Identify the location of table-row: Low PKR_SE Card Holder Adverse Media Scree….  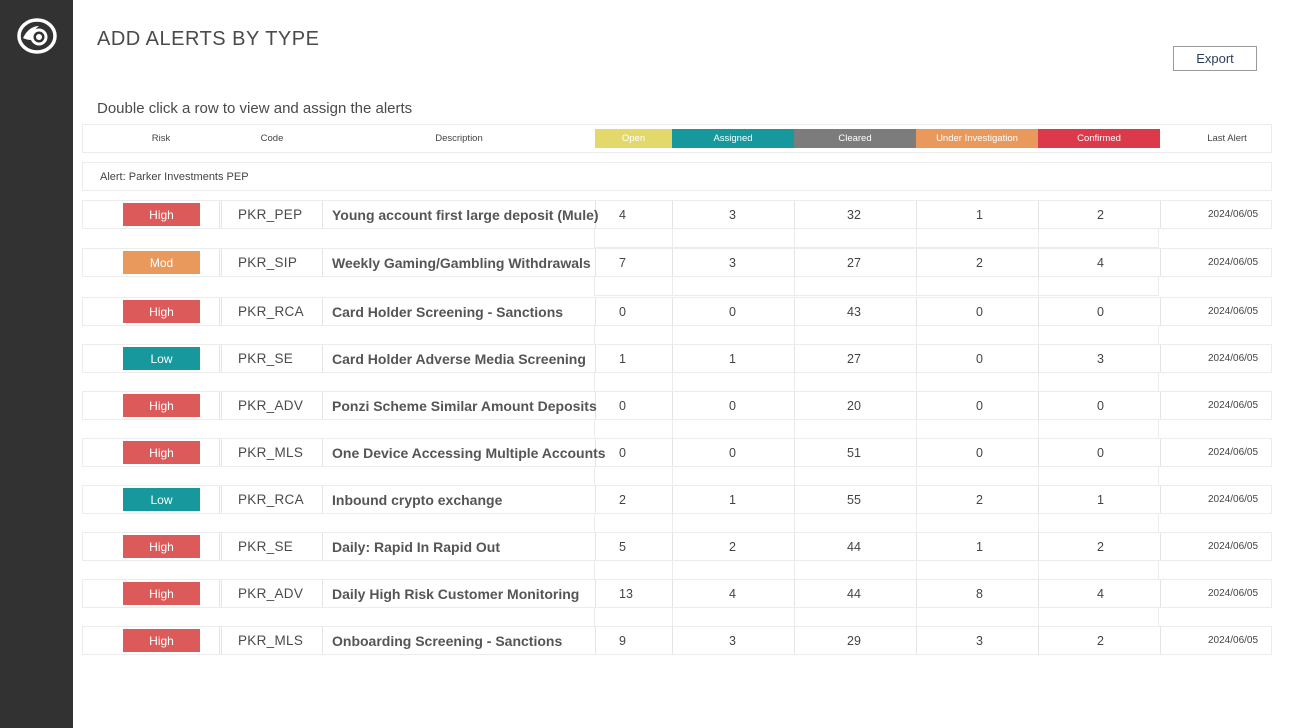
(677, 358).